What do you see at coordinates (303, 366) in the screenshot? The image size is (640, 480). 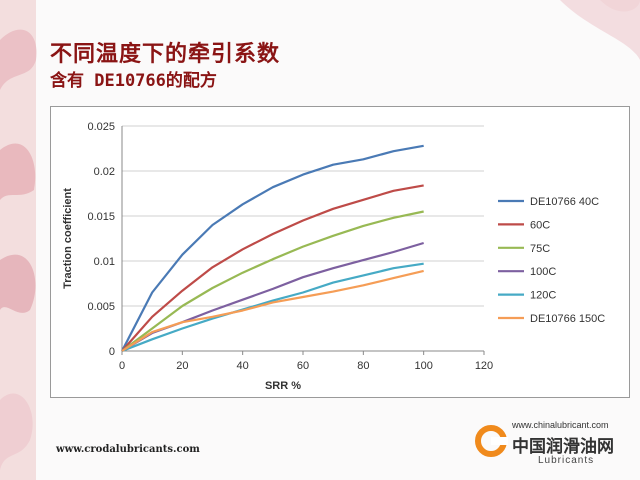 I see `x-tick-label: 60` at bounding box center [303, 366].